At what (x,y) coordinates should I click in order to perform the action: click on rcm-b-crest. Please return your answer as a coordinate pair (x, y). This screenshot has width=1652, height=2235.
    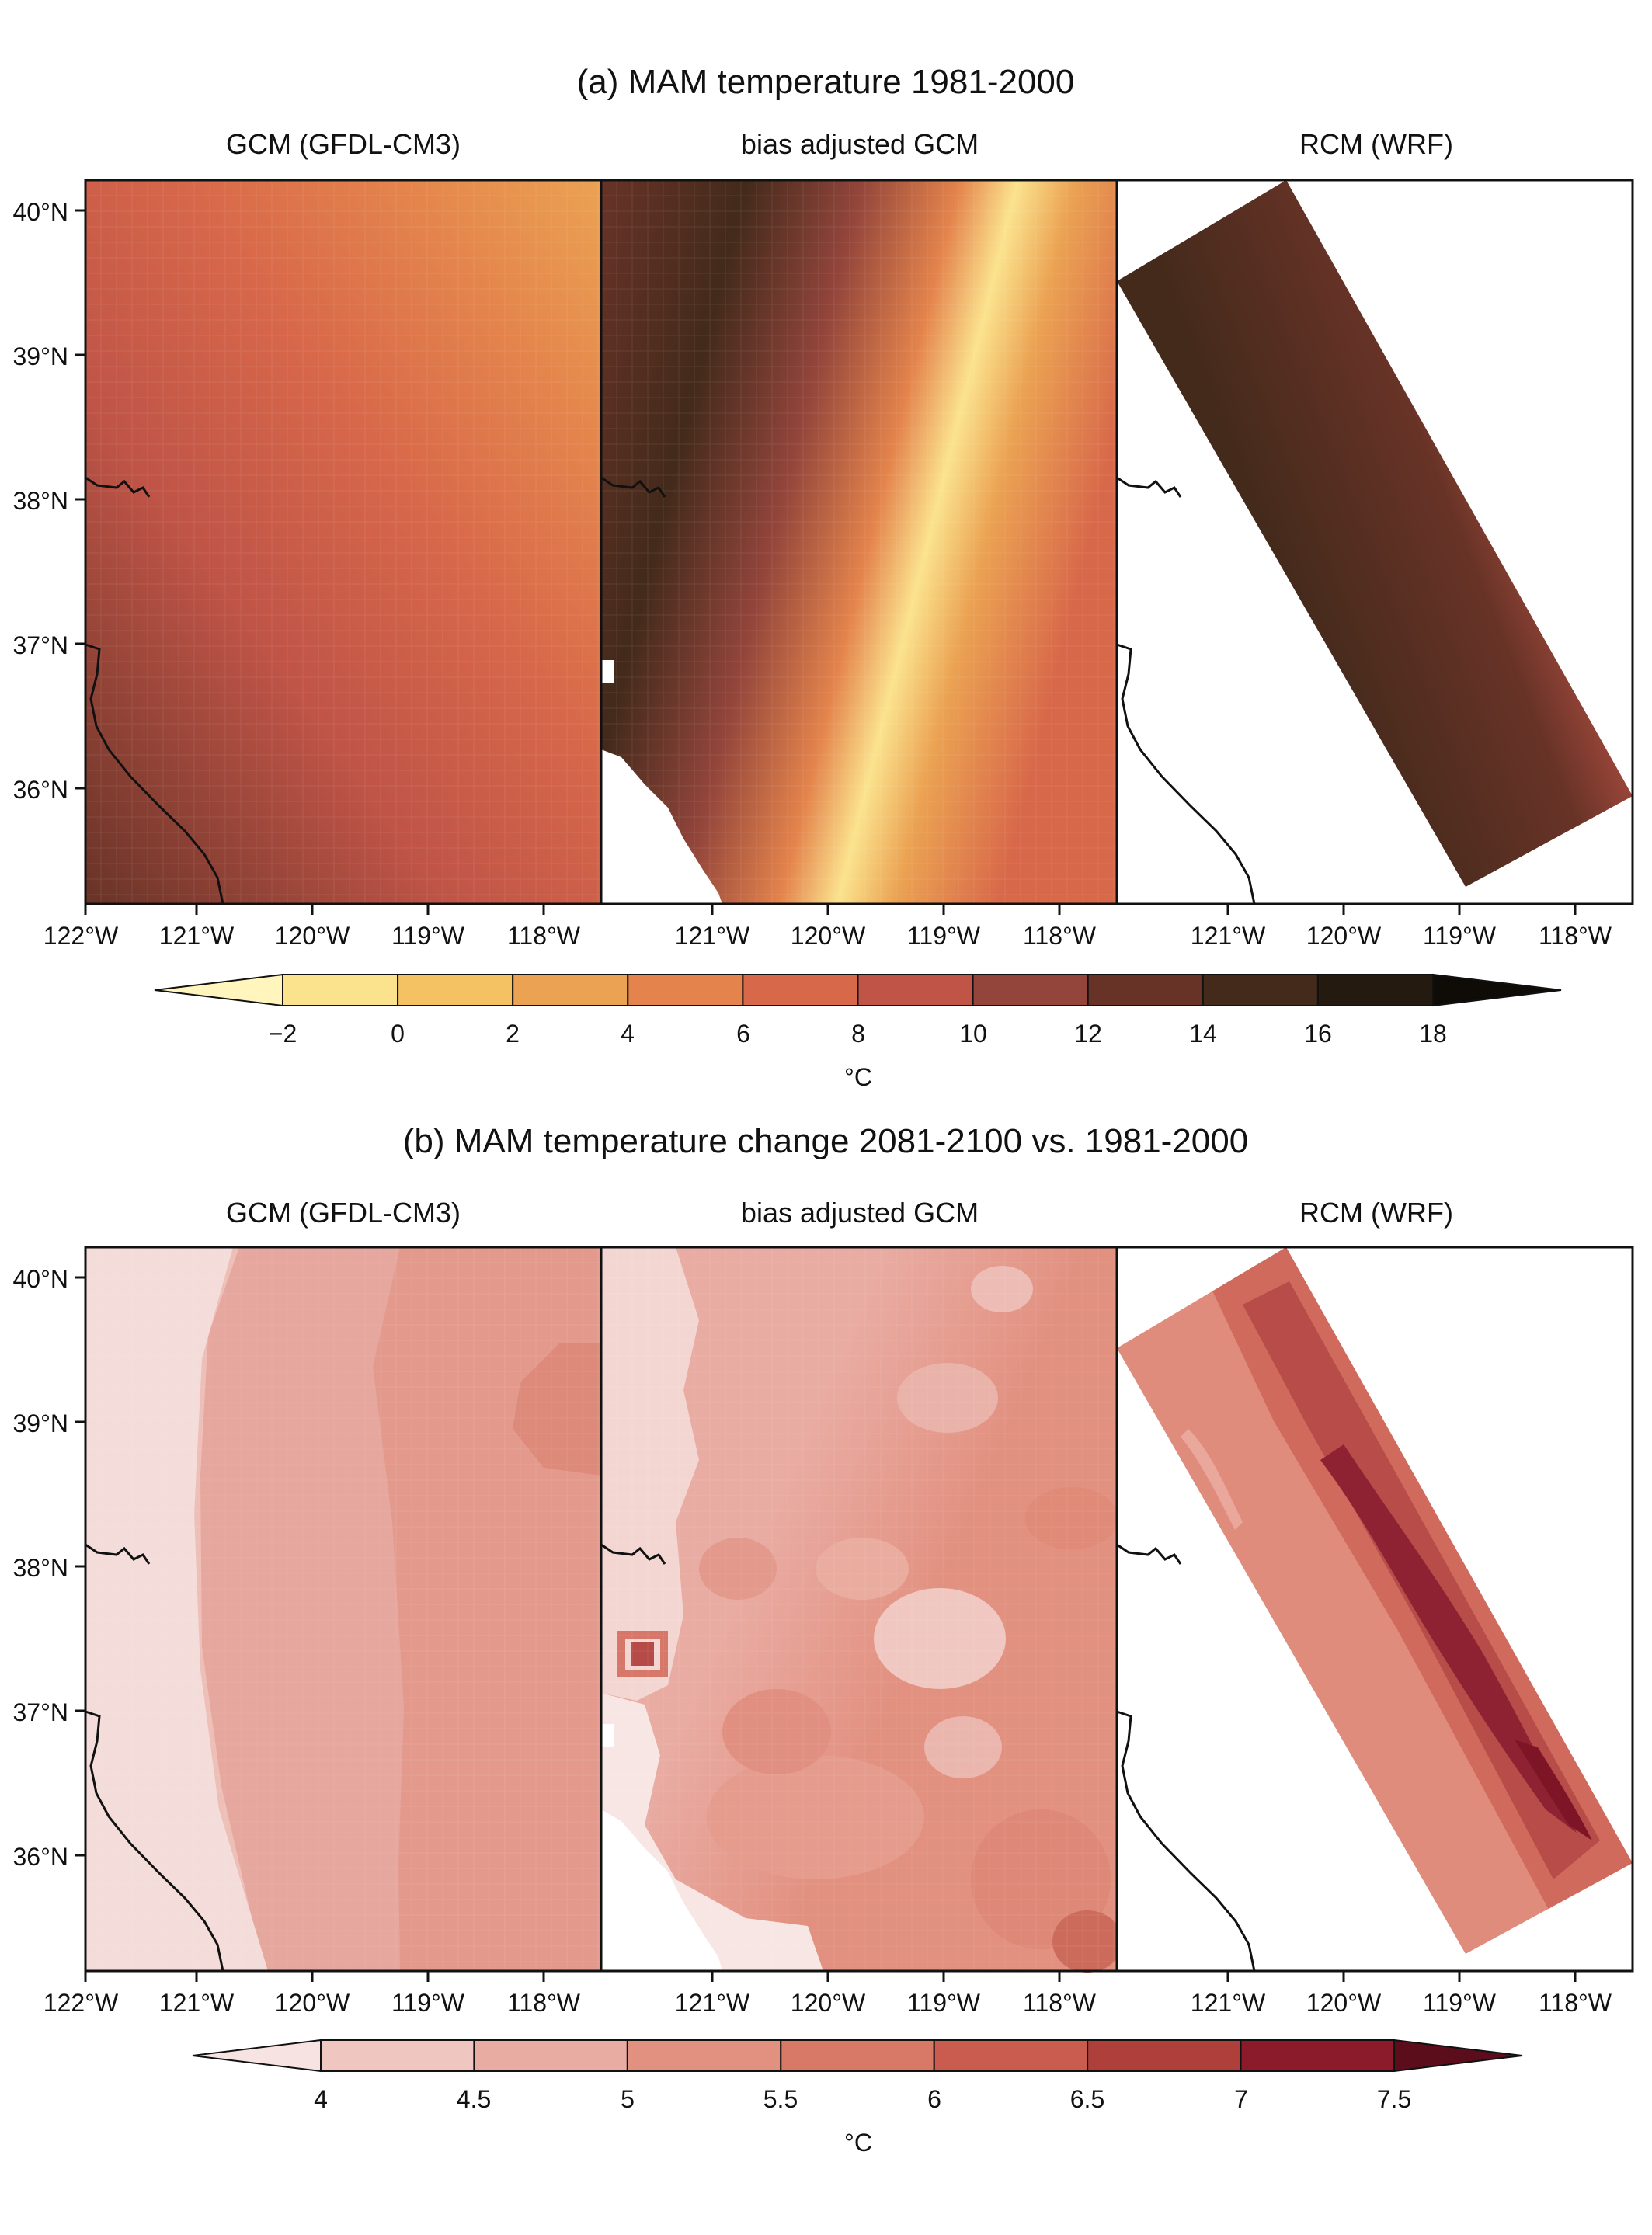
    Looking at the image, I should click on (1448, 1639).